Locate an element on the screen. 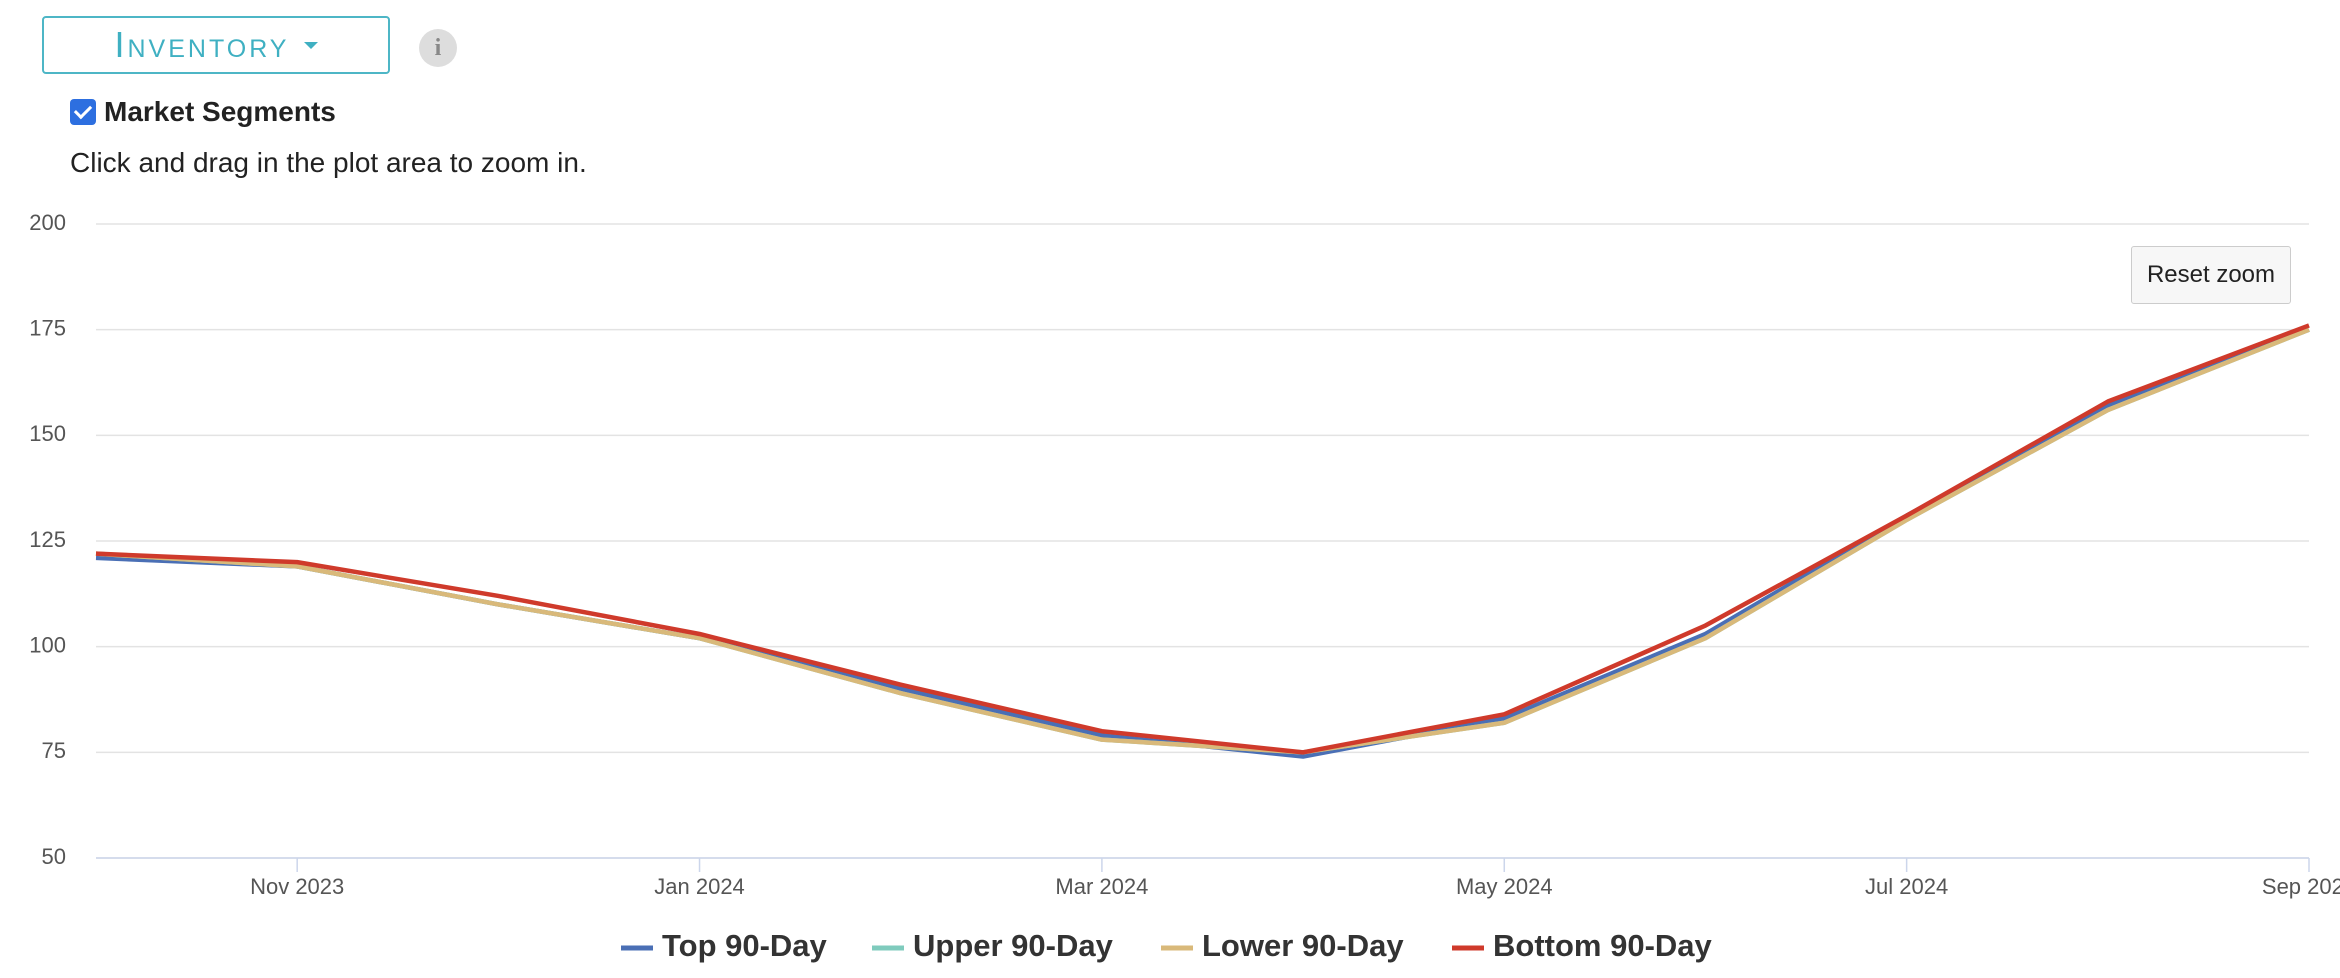 This screenshot has width=2340, height=978. y-tick-label: 175 is located at coordinates (47, 327).